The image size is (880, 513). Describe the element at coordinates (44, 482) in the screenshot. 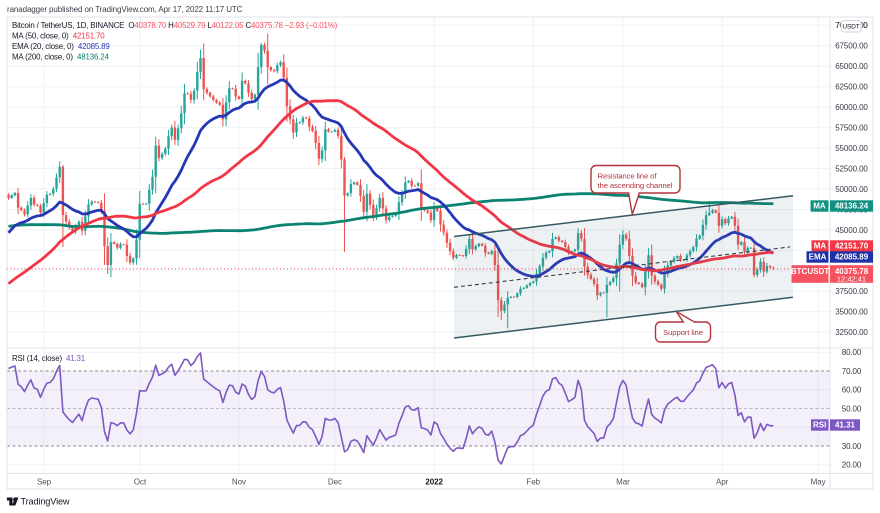

I see `svg-text: Sep` at that location.